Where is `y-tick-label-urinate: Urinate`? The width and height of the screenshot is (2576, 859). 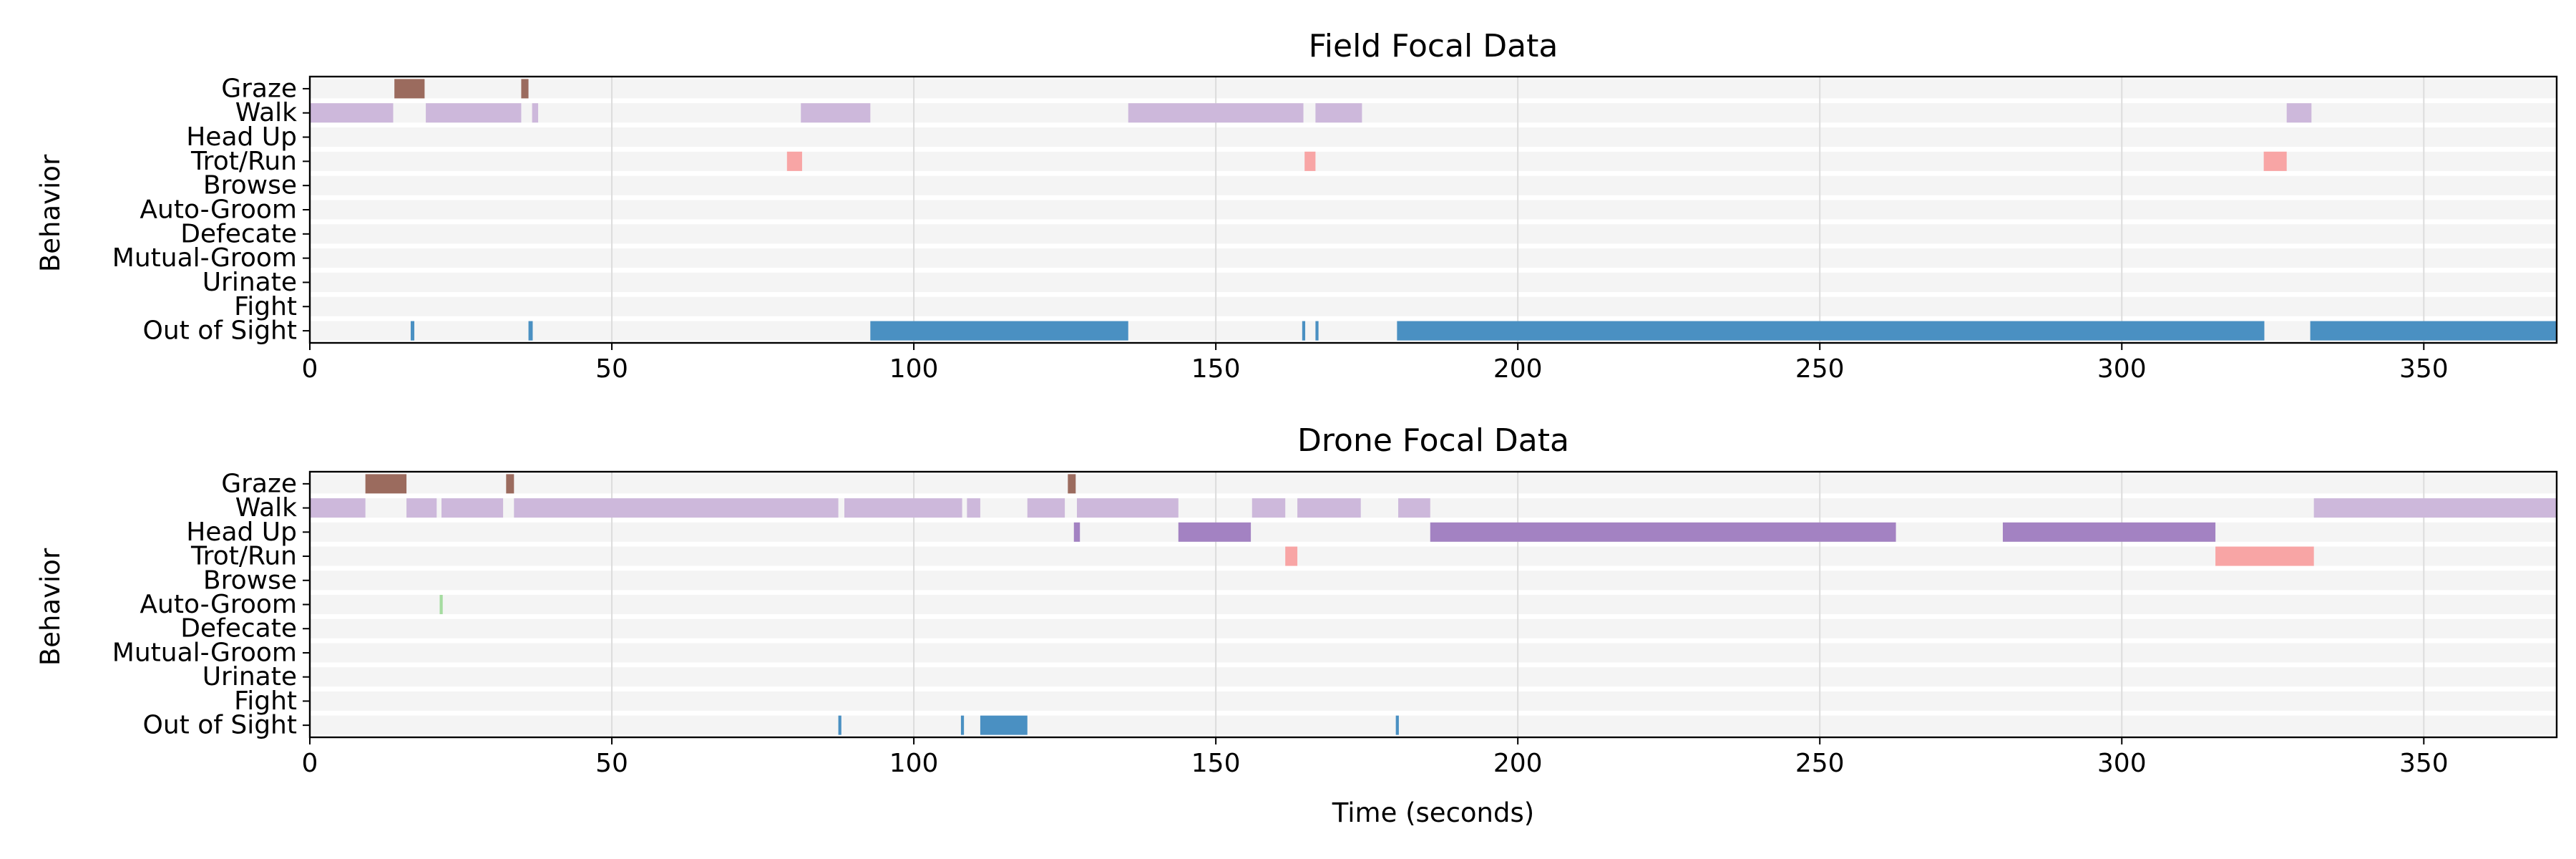 y-tick-label-urinate: Urinate is located at coordinates (250, 282).